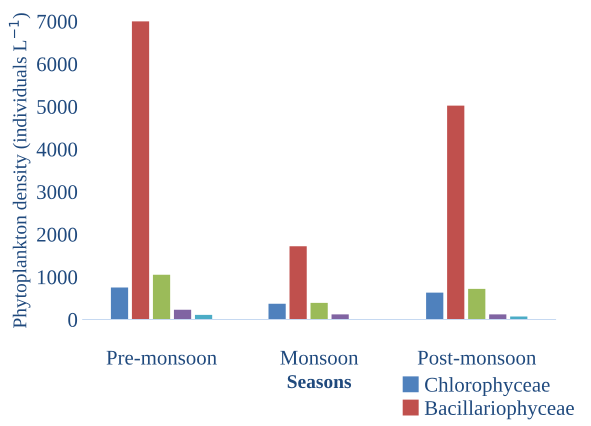 This screenshot has width=591, height=426. Describe the element at coordinates (19, 170) in the screenshot. I see `y-axis-title: Phytoplankton density (individuals L$^{−1}$)` at that location.